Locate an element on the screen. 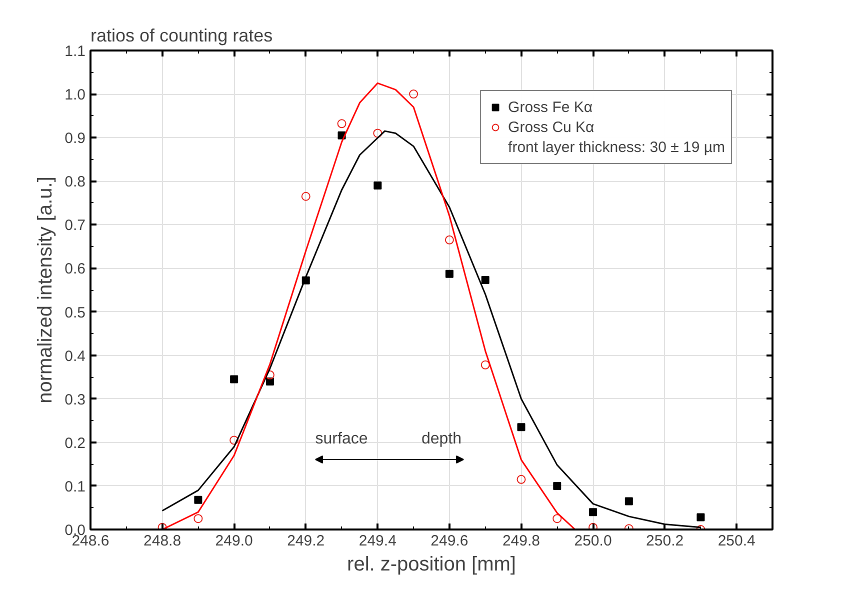 The image size is (847, 609). y-tick-label: 0.5 is located at coordinates (75, 313).